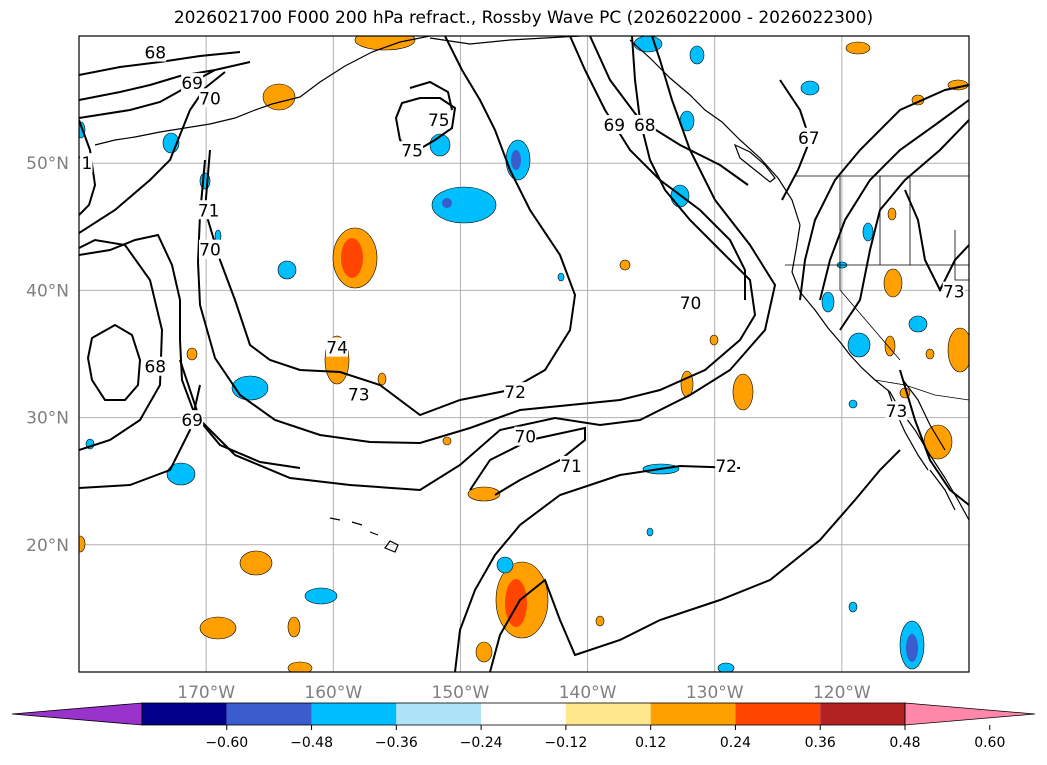 This screenshot has height=765, width=1047. Describe the element at coordinates (206, 693) in the screenshot. I see `longitude-tick-label: 170°W` at that location.